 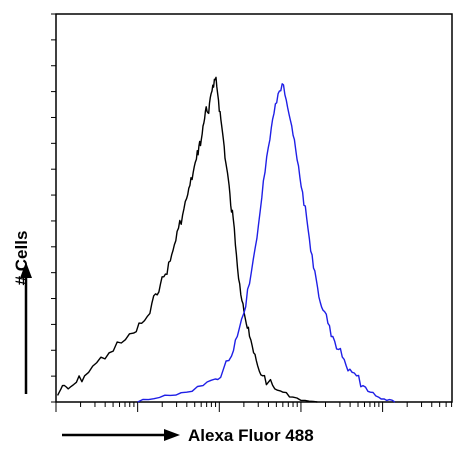 I want to click on y-axis-label-container: # Cells, so click(x=24, y=280).